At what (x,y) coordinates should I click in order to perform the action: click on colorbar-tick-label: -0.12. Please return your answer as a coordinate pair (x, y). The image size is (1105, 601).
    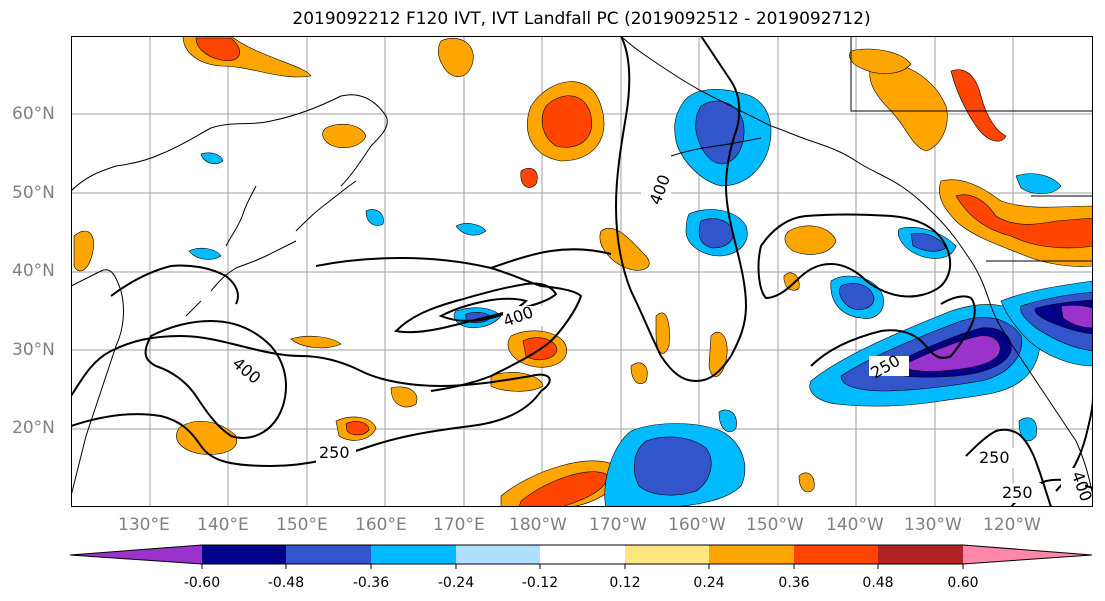
    Looking at the image, I should click on (540, 583).